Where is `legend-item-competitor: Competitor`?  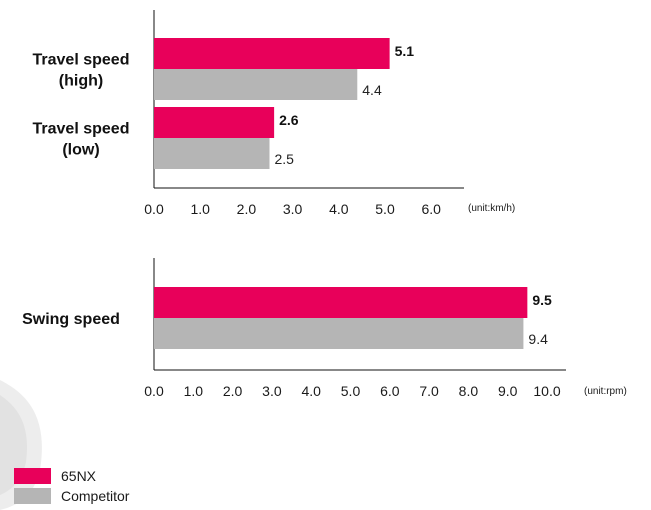
legend-item-competitor: Competitor is located at coordinates (71, 496).